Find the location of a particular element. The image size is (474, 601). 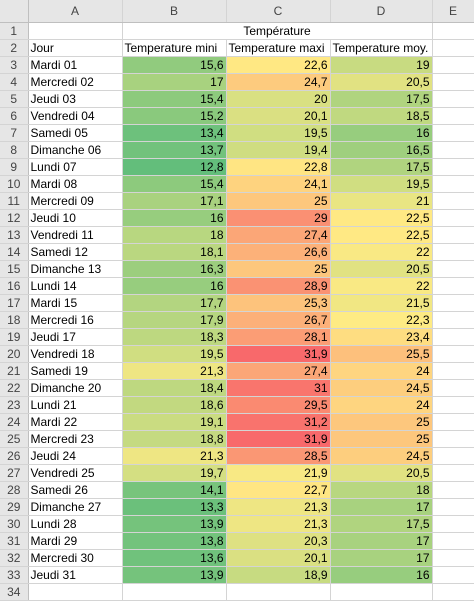

row-header: 3 is located at coordinates (14, 65).